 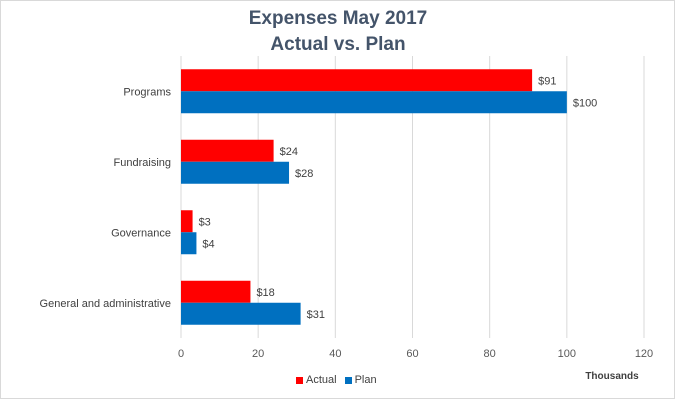 What do you see at coordinates (357, 80) in the screenshot?
I see `bar-actual-programs` at bounding box center [357, 80].